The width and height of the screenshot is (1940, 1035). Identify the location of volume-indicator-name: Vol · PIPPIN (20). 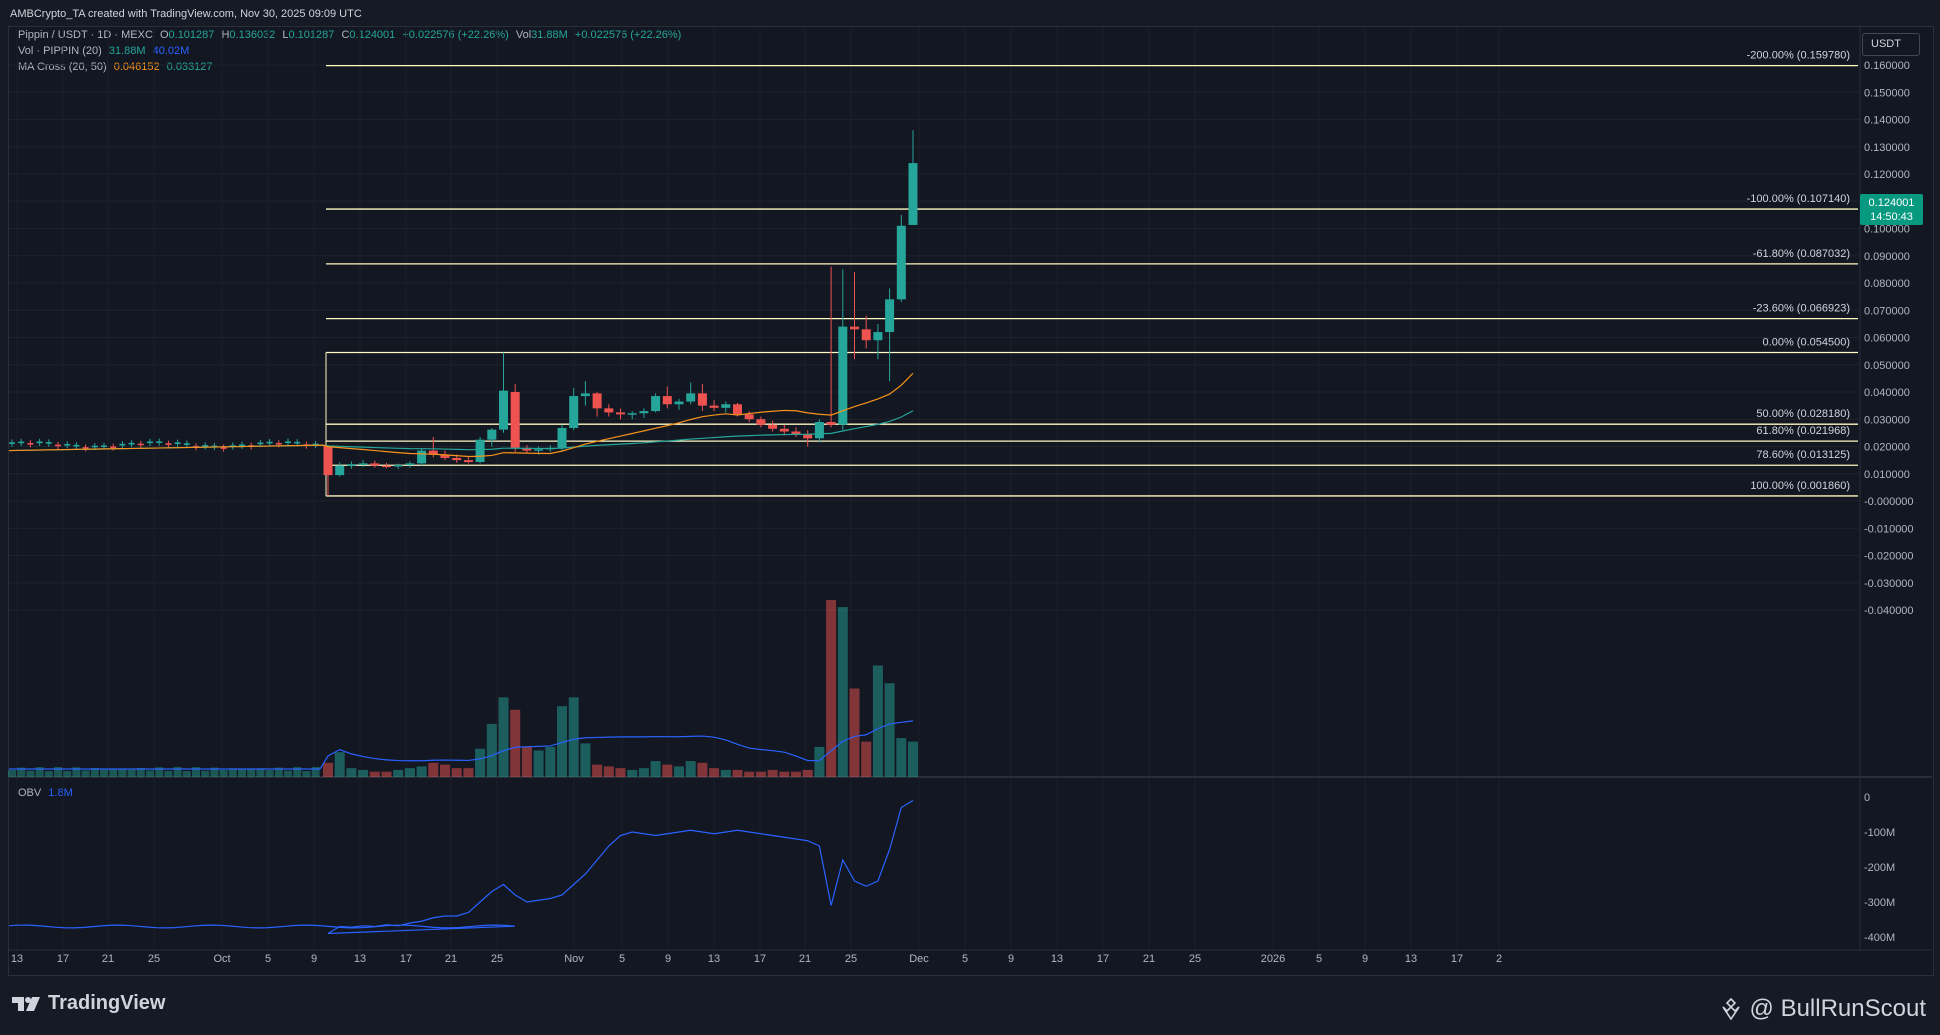
(60, 51).